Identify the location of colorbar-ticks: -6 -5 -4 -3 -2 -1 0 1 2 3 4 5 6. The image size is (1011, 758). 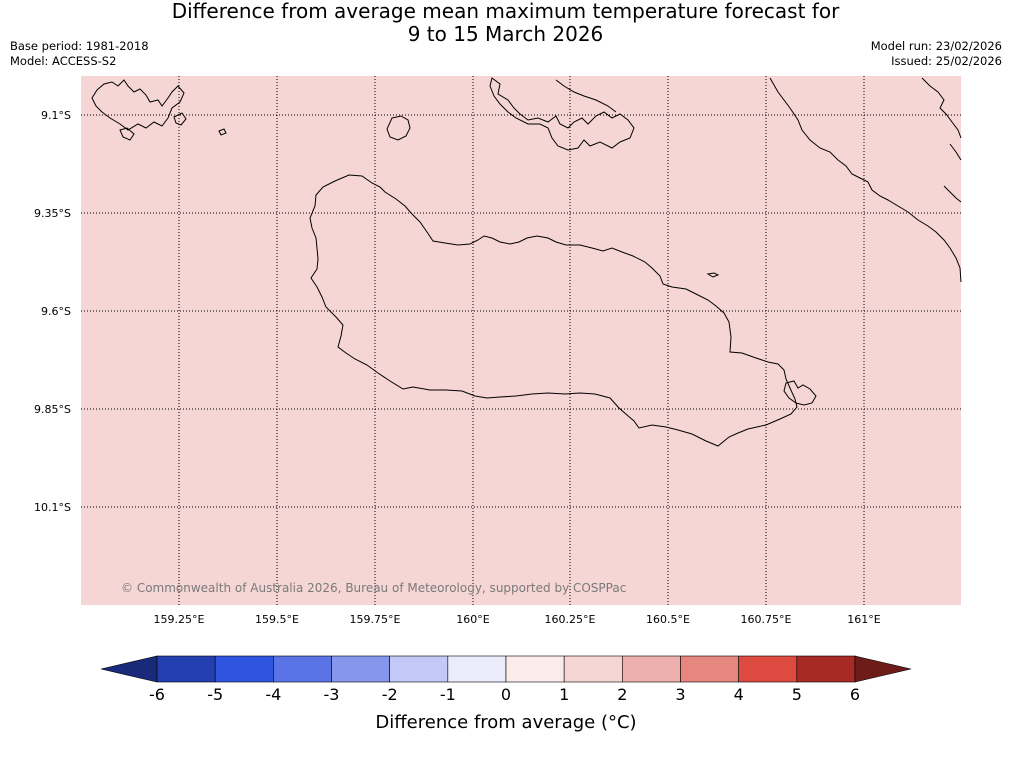
(504, 694).